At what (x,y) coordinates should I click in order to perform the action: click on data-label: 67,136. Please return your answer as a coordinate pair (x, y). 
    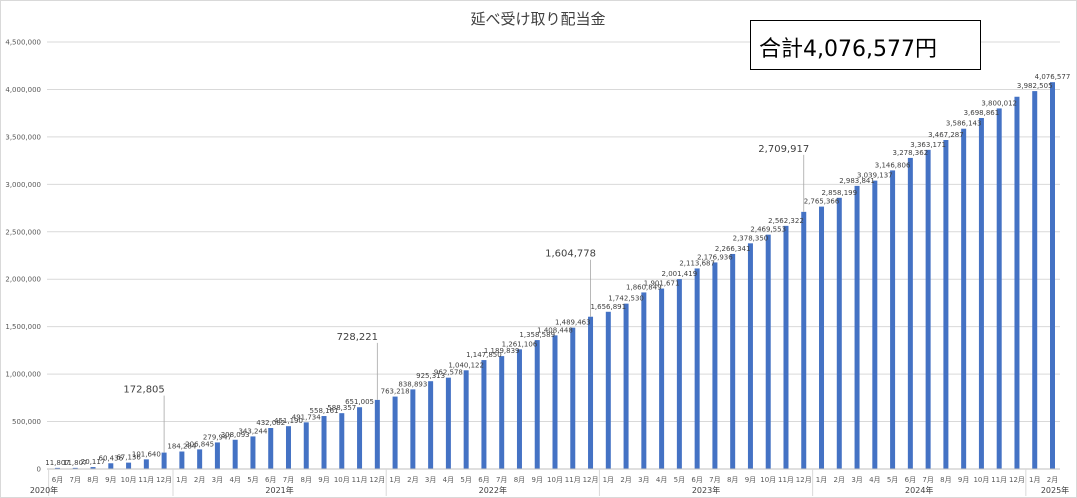
    Looking at the image, I should click on (128, 458).